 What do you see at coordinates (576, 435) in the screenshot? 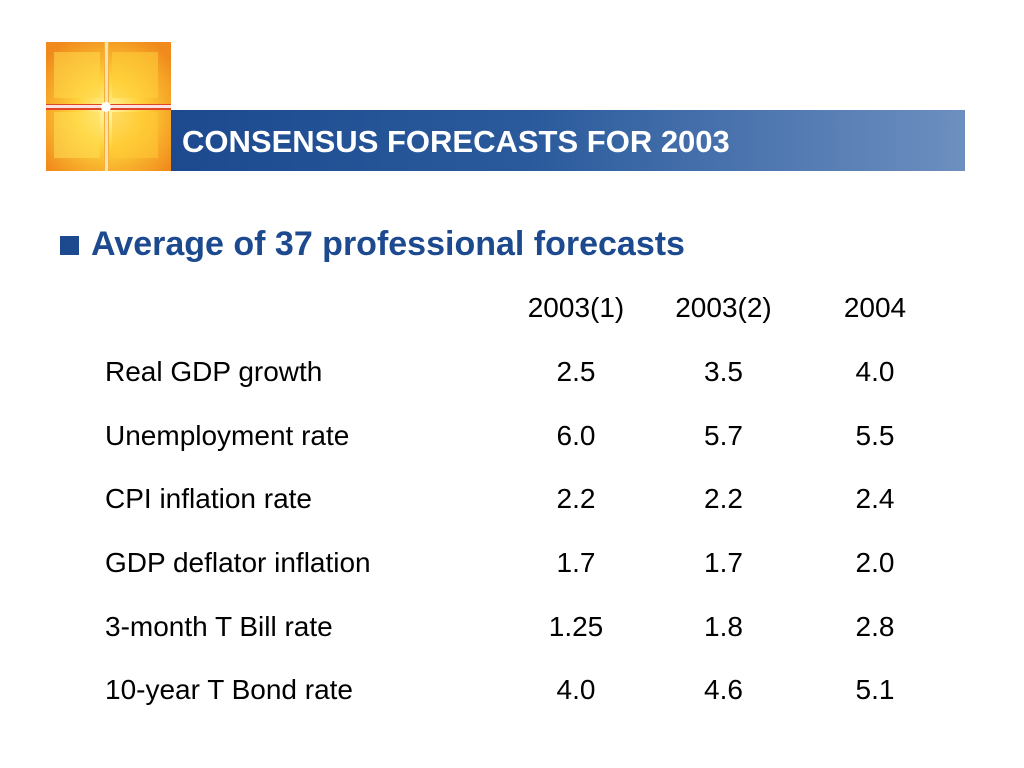
I see `cell-value: 6.0` at bounding box center [576, 435].